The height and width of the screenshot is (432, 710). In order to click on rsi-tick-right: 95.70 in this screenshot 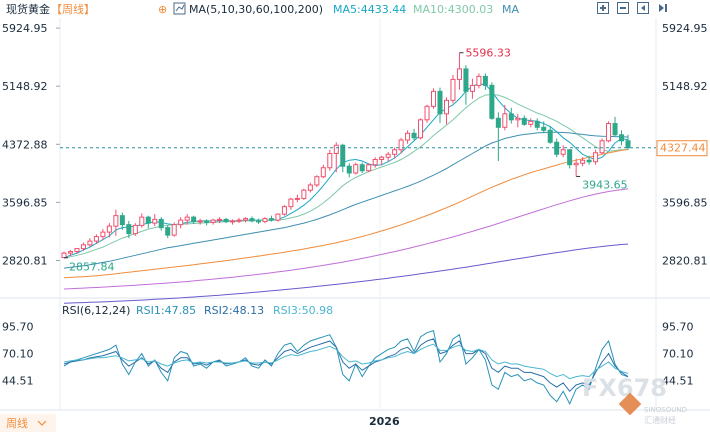, I will do `click(678, 327)`.